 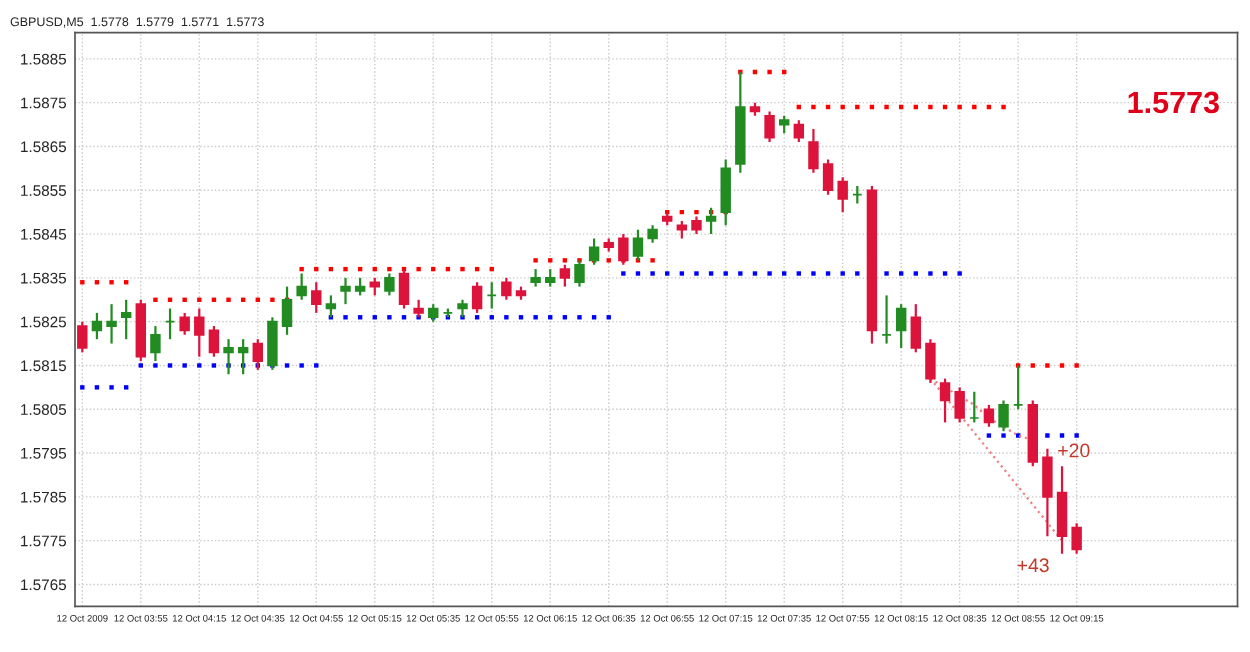 What do you see at coordinates (1074, 450) in the screenshot?
I see `annotation: +20` at bounding box center [1074, 450].